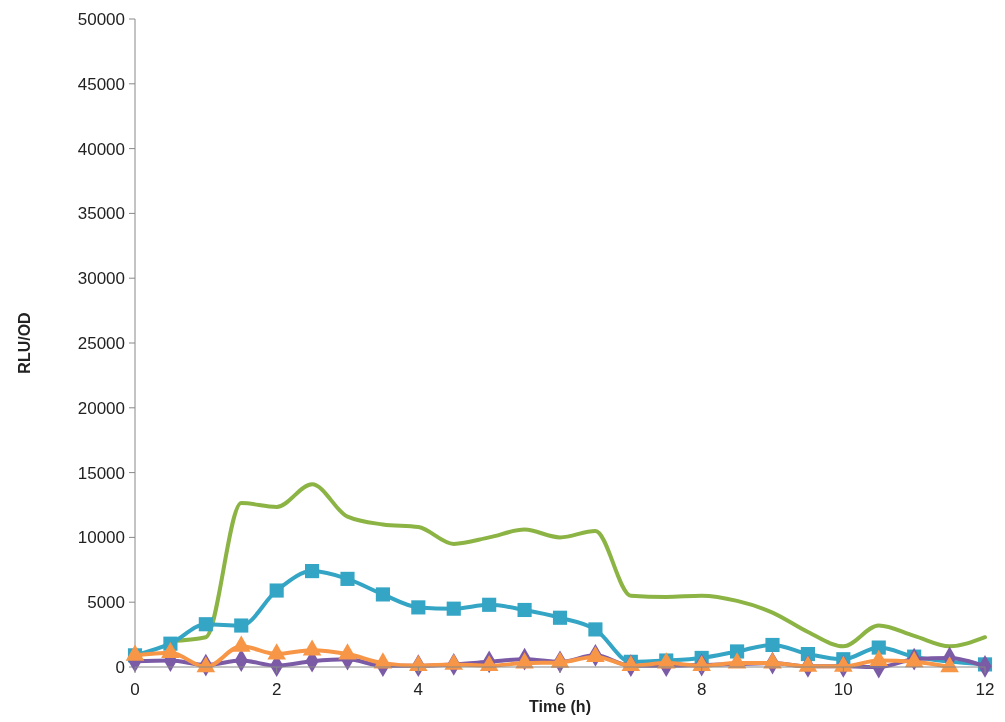 This screenshot has height=722, width=1005. Describe the element at coordinates (135, 689) in the screenshot. I see `x-tick-label: 0` at that location.